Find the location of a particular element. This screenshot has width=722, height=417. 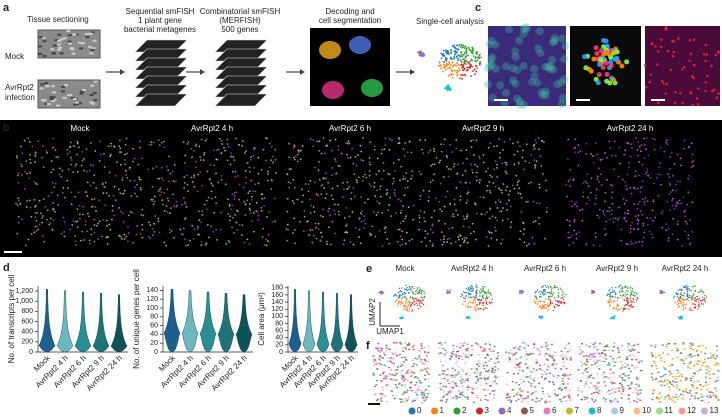

violin is located at coordinates (190, 321).